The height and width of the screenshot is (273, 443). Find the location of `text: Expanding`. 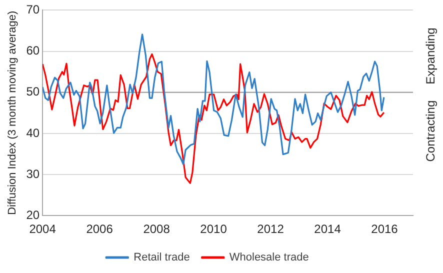

text: Expanding is located at coordinates (430, 56).